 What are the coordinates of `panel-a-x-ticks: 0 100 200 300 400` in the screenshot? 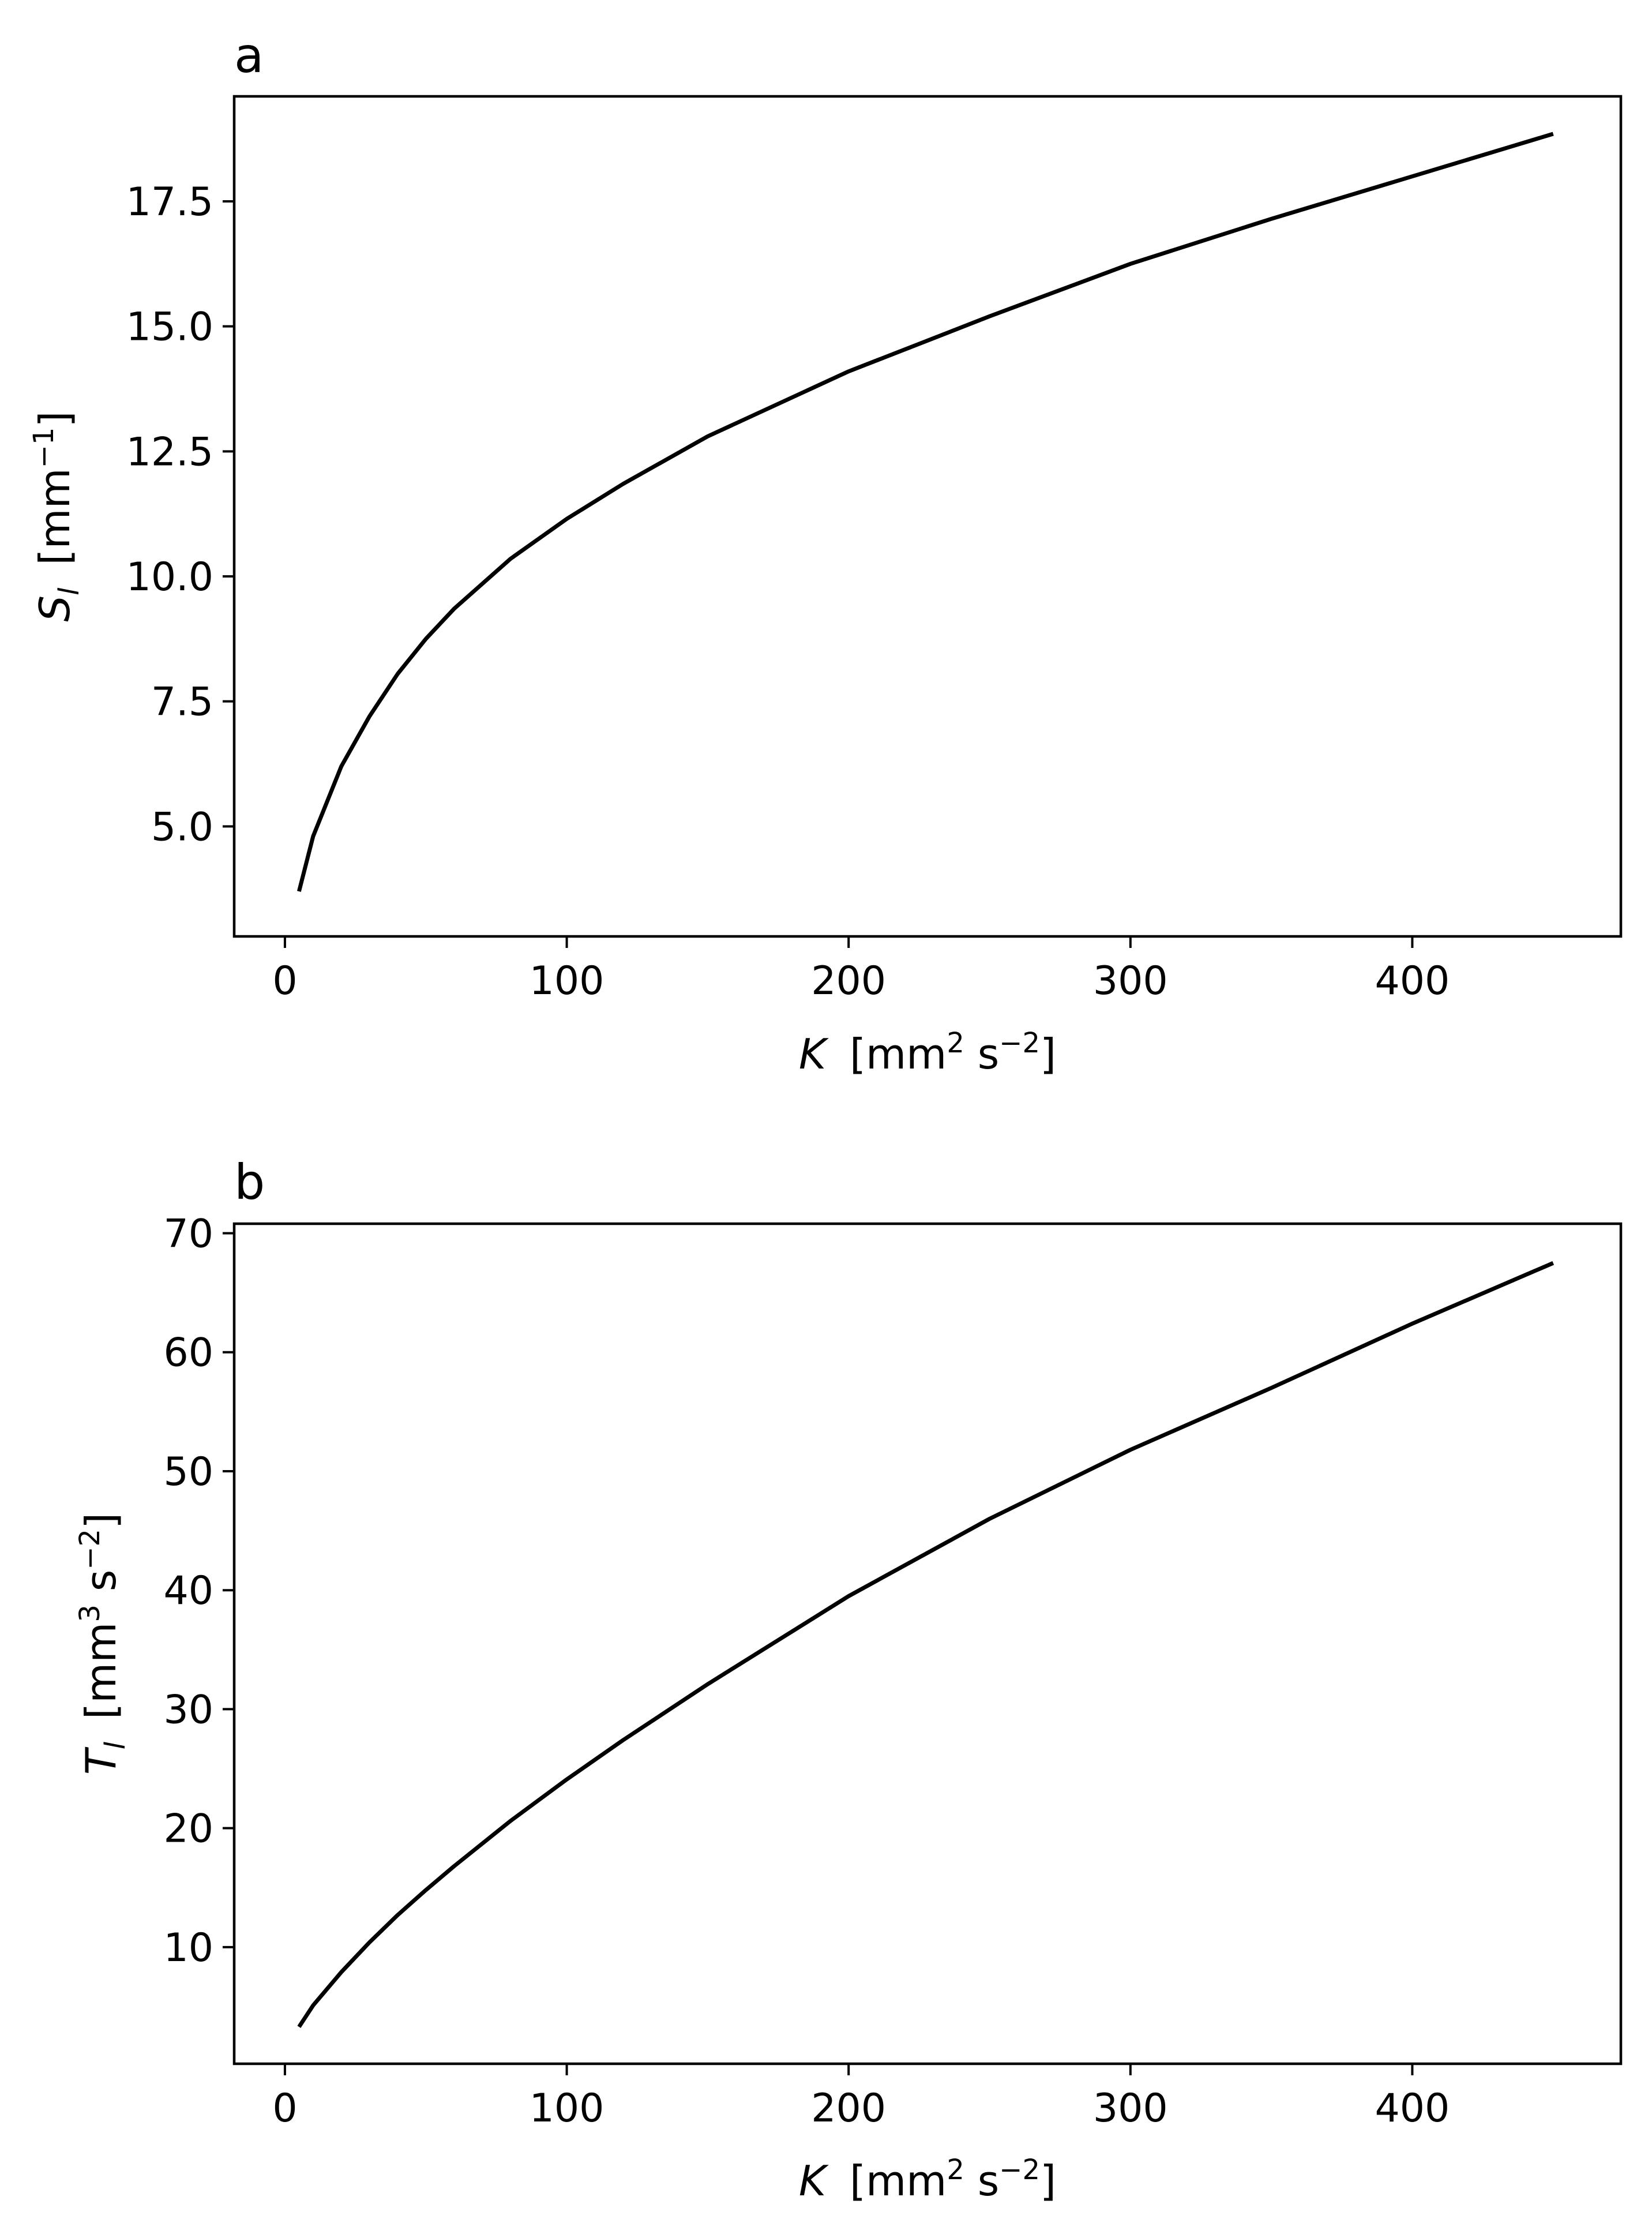 It's located at (861, 970).